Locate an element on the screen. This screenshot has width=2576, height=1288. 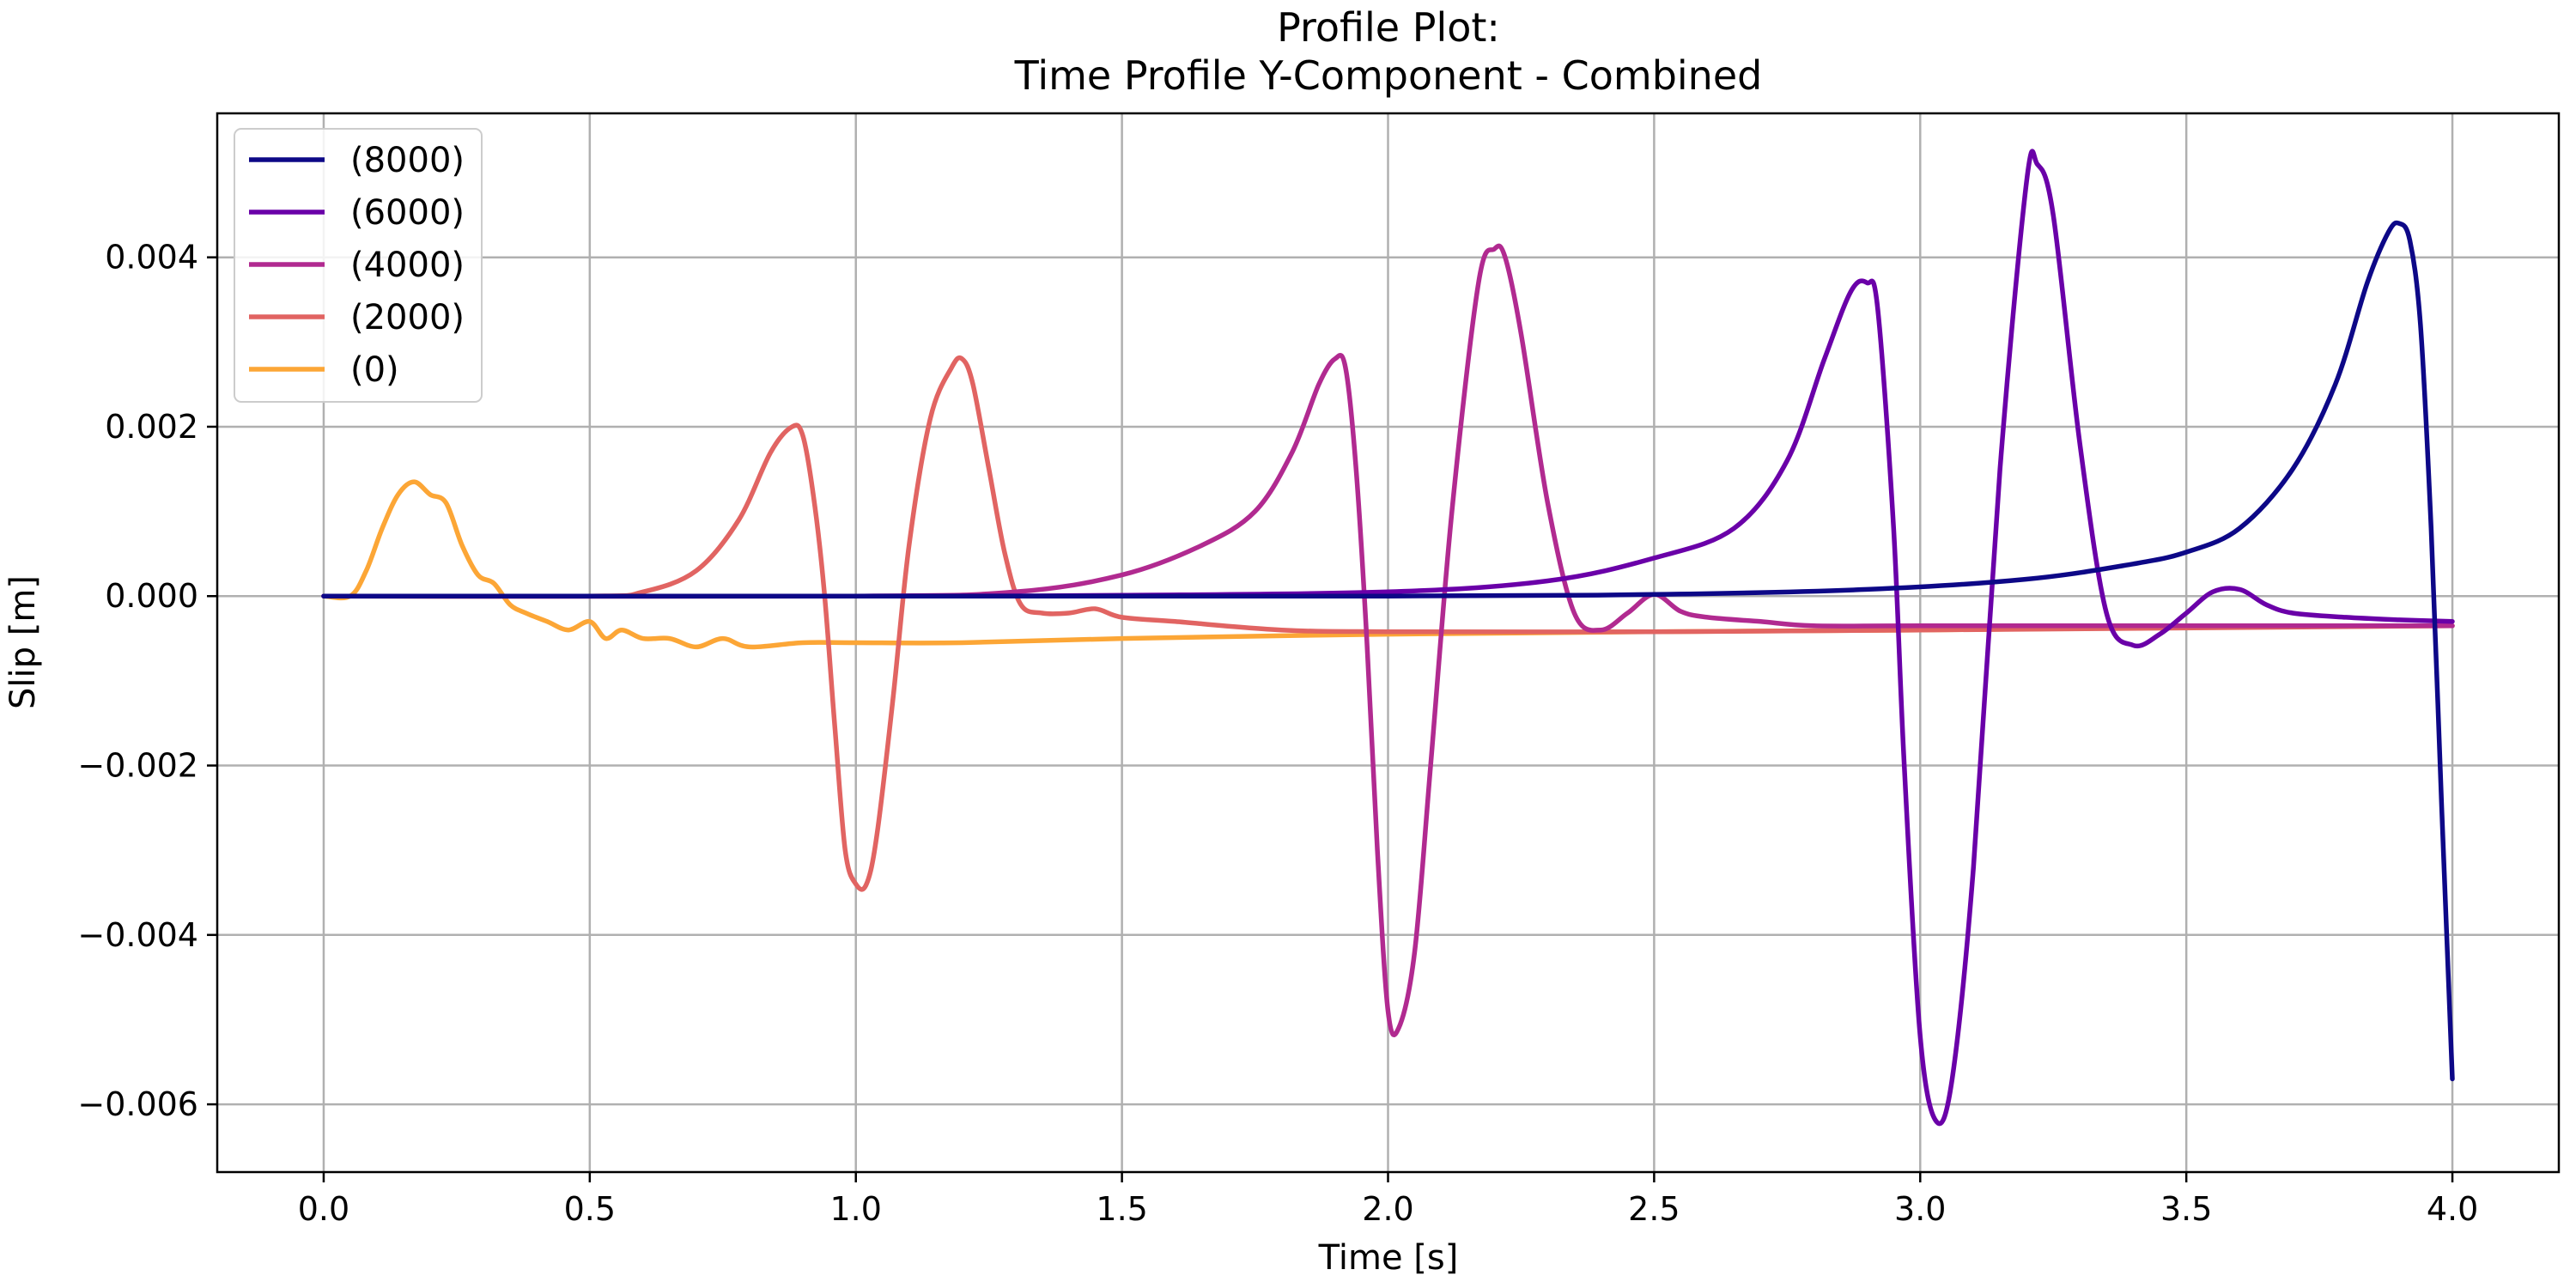
y-tick-label: 0.004 is located at coordinates (151, 258).